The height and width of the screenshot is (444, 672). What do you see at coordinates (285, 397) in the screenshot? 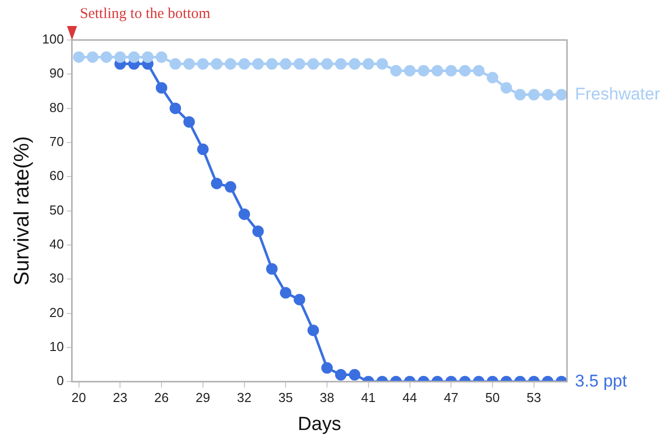
I see `x-tick-label: 35` at bounding box center [285, 397].